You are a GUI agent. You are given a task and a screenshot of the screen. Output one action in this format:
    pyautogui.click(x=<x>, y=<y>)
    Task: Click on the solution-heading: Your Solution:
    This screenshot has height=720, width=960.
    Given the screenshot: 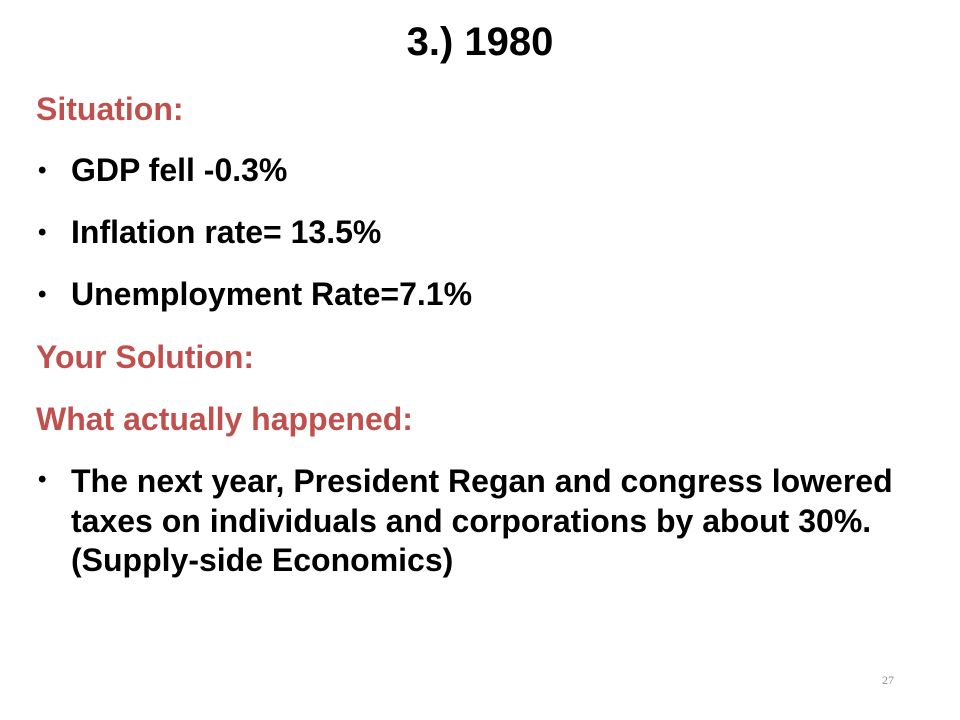 What is the action you would take?
    pyautogui.click(x=145, y=356)
    